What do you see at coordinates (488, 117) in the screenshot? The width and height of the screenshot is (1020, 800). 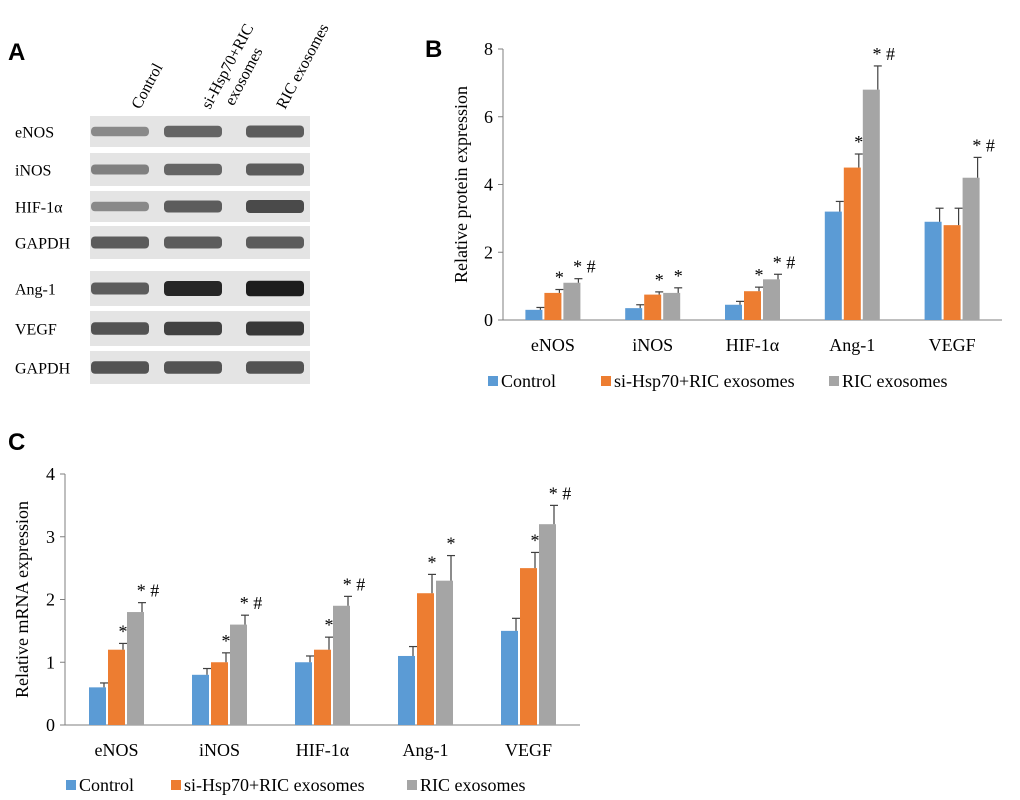 I see `y-tick-label: 6` at bounding box center [488, 117].